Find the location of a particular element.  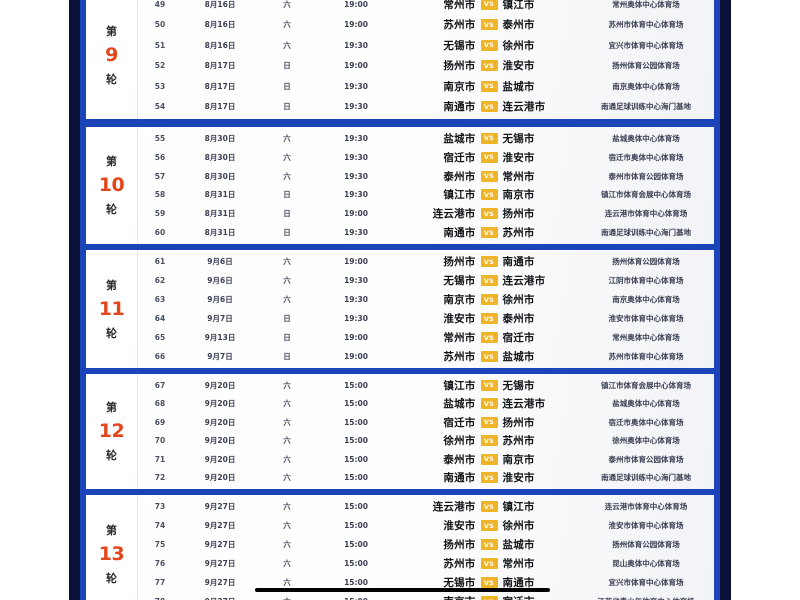

match-teams: 徐州市 VS 苏州市 is located at coordinates (489, 440).